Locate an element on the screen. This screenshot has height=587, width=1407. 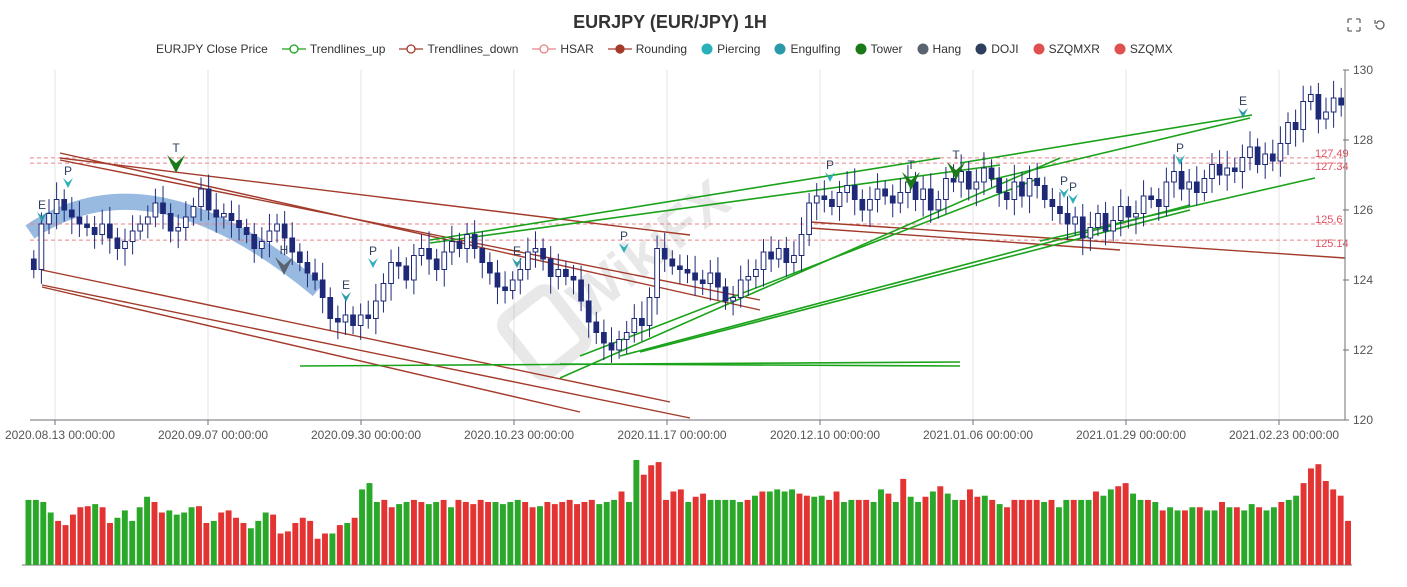
x-tick-label: 2020.09.30 00:00:00 is located at coordinates (366, 435).